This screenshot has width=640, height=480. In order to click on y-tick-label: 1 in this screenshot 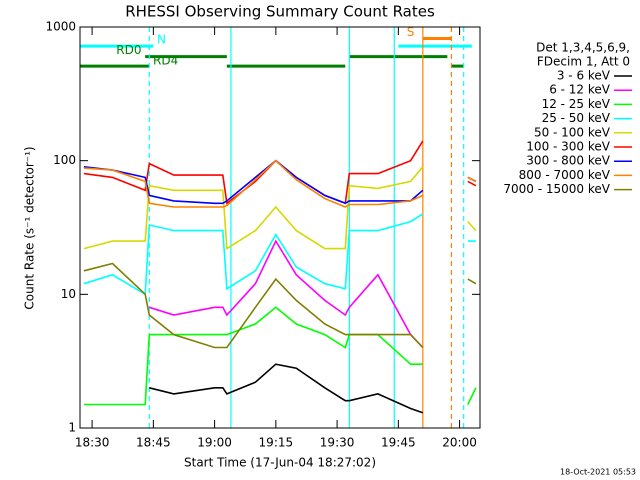, I will do `click(72, 428)`.